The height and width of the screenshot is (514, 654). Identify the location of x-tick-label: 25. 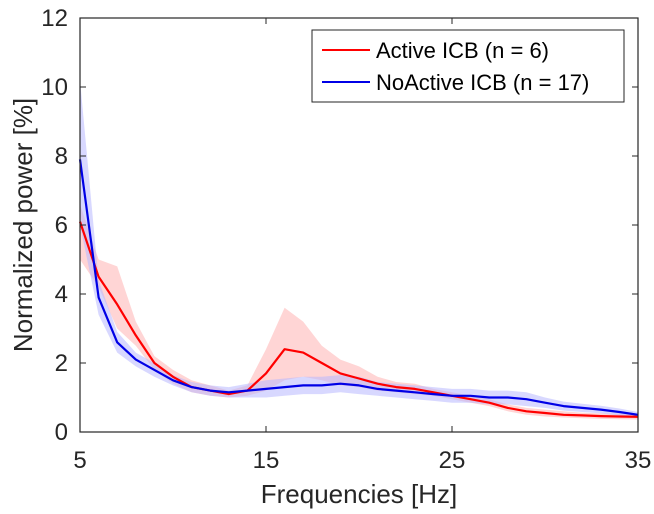
(452, 460).